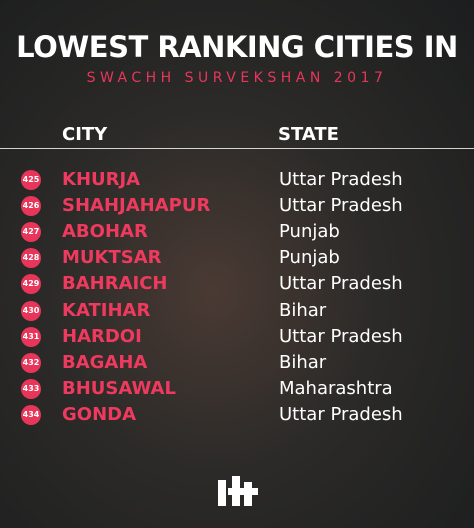  What do you see at coordinates (31, 310) in the screenshot?
I see `rank-badge: 430` at bounding box center [31, 310].